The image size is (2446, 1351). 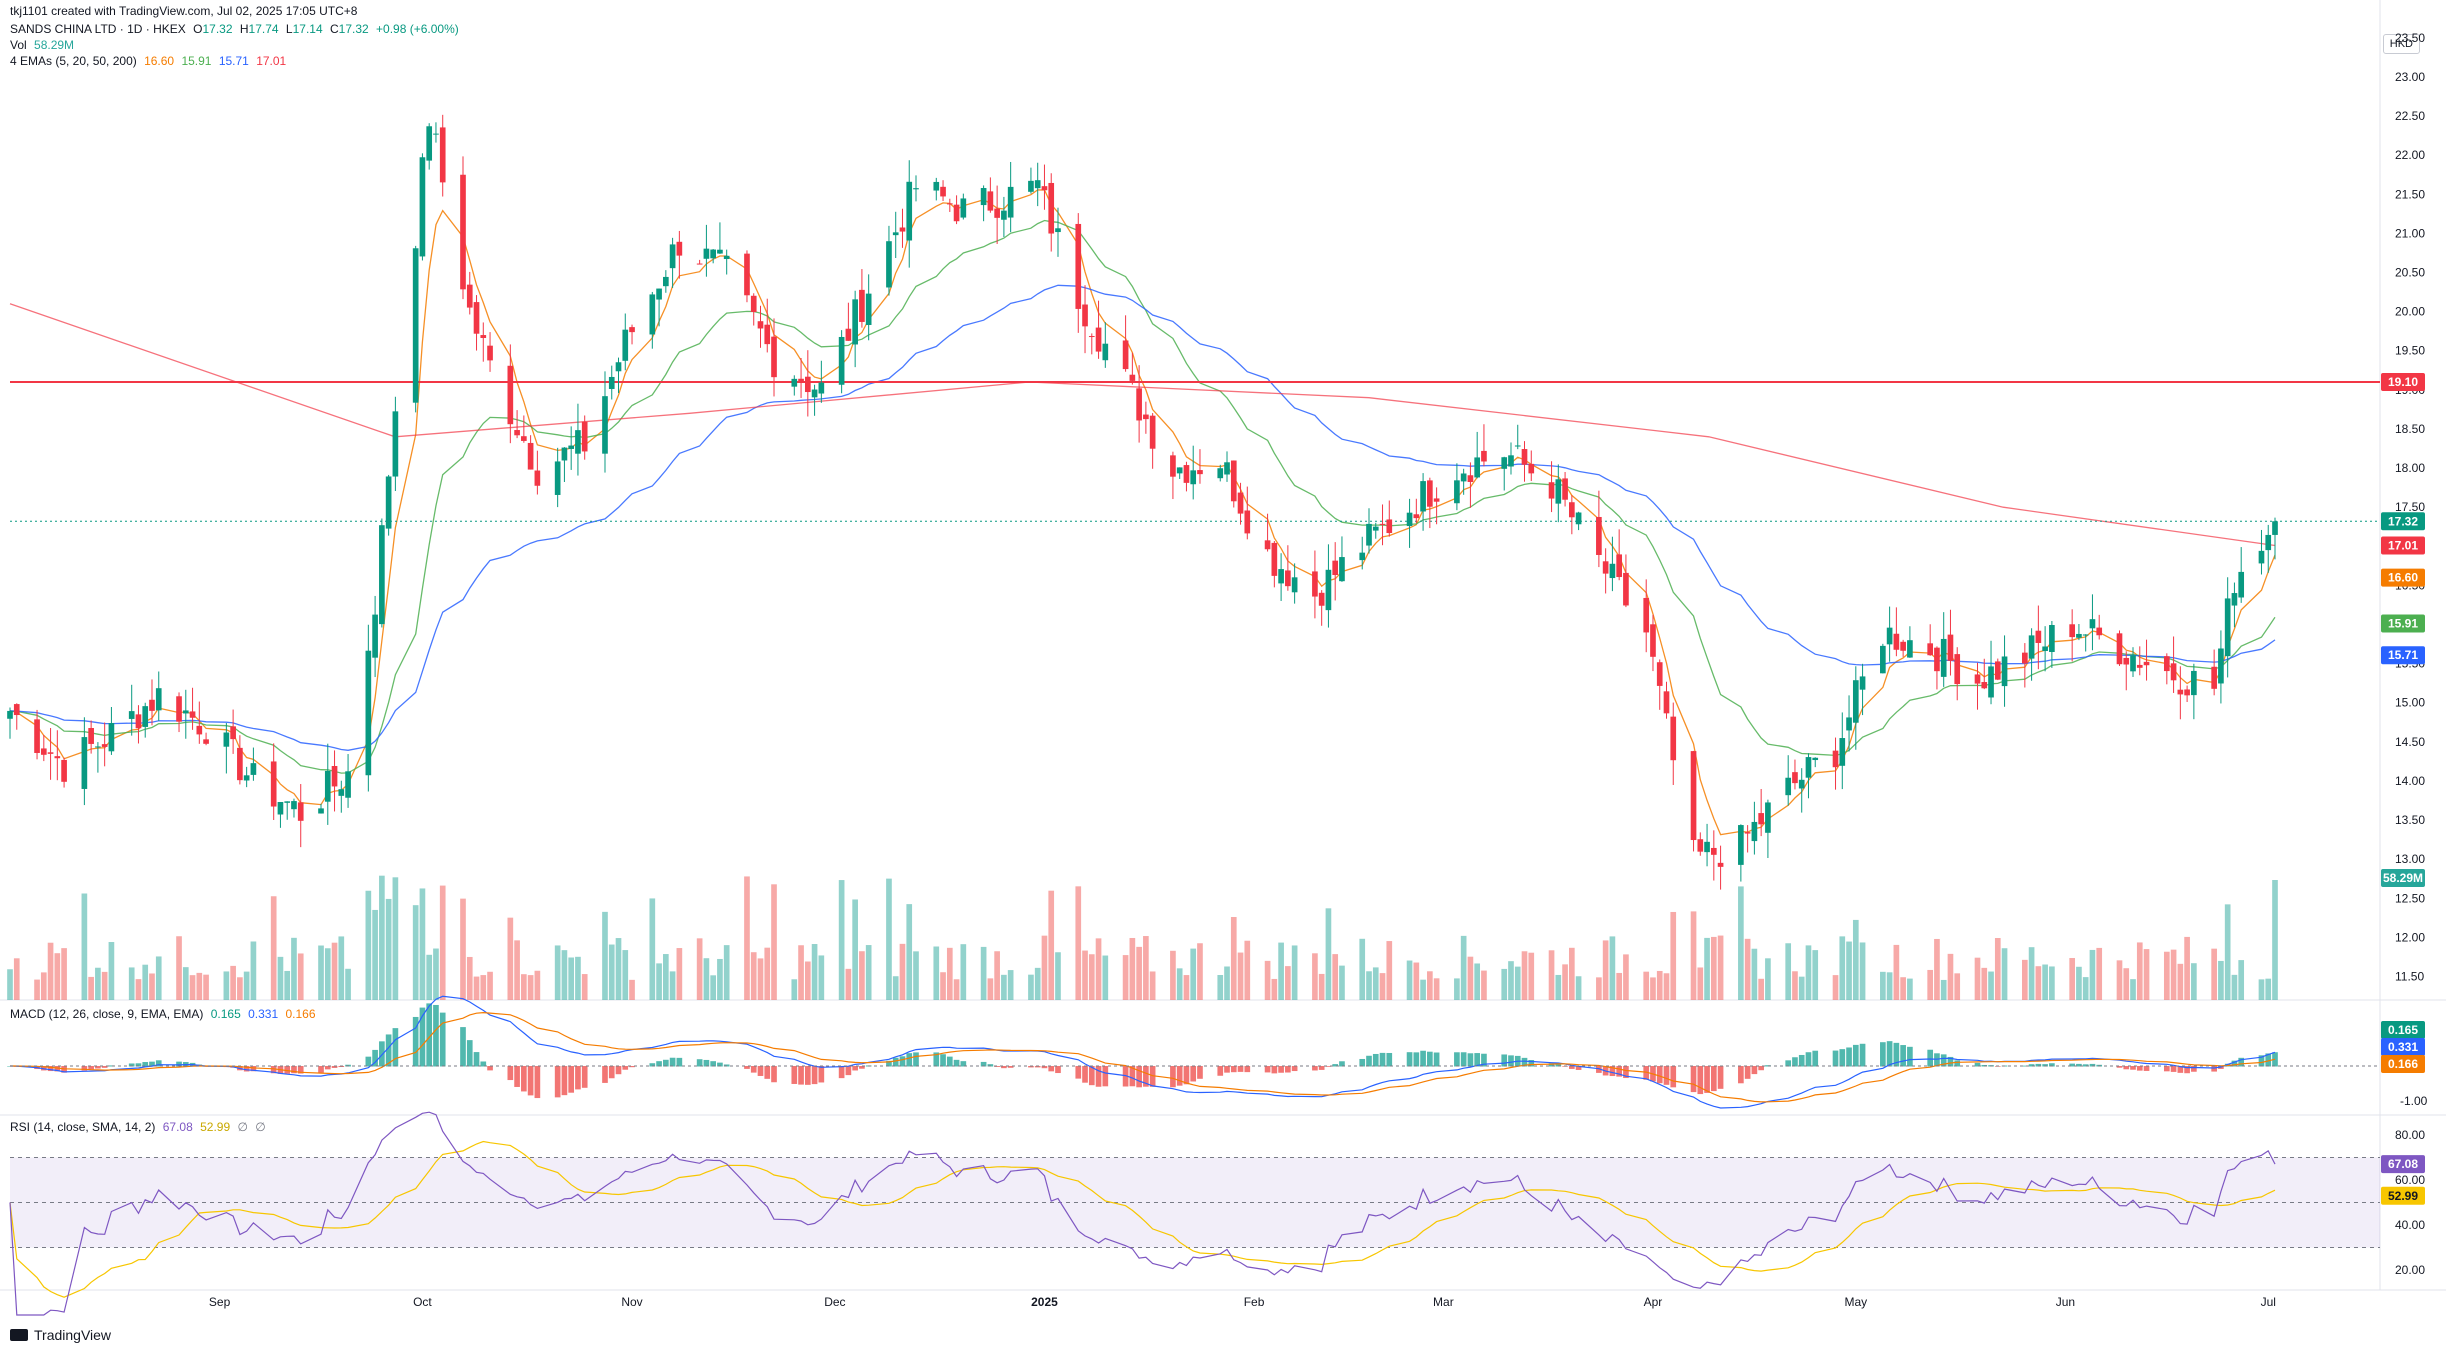 What do you see at coordinates (73, 61) in the screenshot?
I see `ema-label: 4 EMAs (5, 20, 50, 200)` at bounding box center [73, 61].